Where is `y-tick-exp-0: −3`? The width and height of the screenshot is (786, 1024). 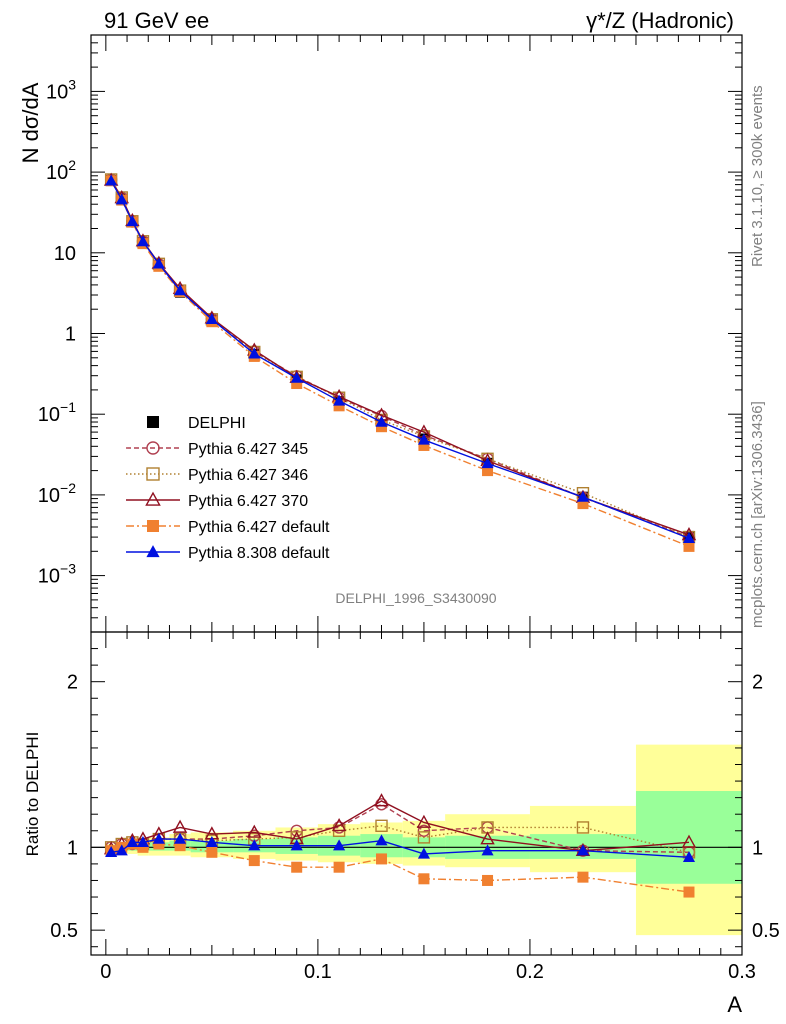
y-tick-exp-0: −3 is located at coordinates (68, 569).